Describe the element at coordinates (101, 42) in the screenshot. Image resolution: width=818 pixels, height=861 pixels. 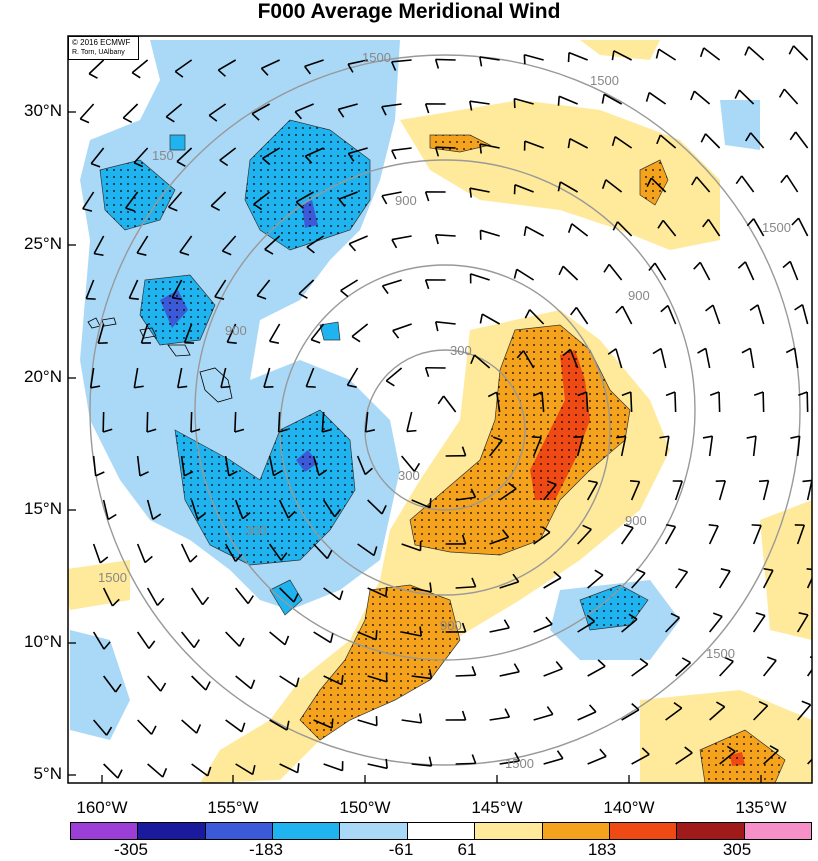
I see `credit-line: © 2016 ECMWF` at that location.